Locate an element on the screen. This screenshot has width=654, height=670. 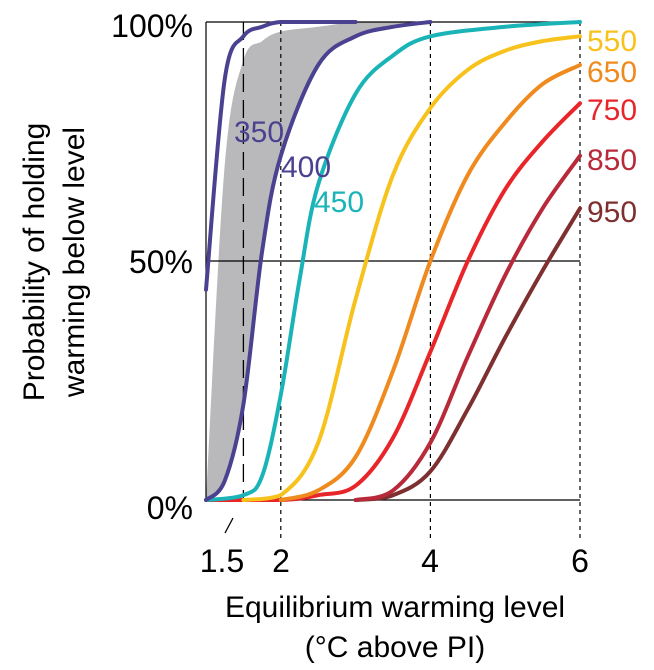
series-label-550: 550 is located at coordinates (612, 41).